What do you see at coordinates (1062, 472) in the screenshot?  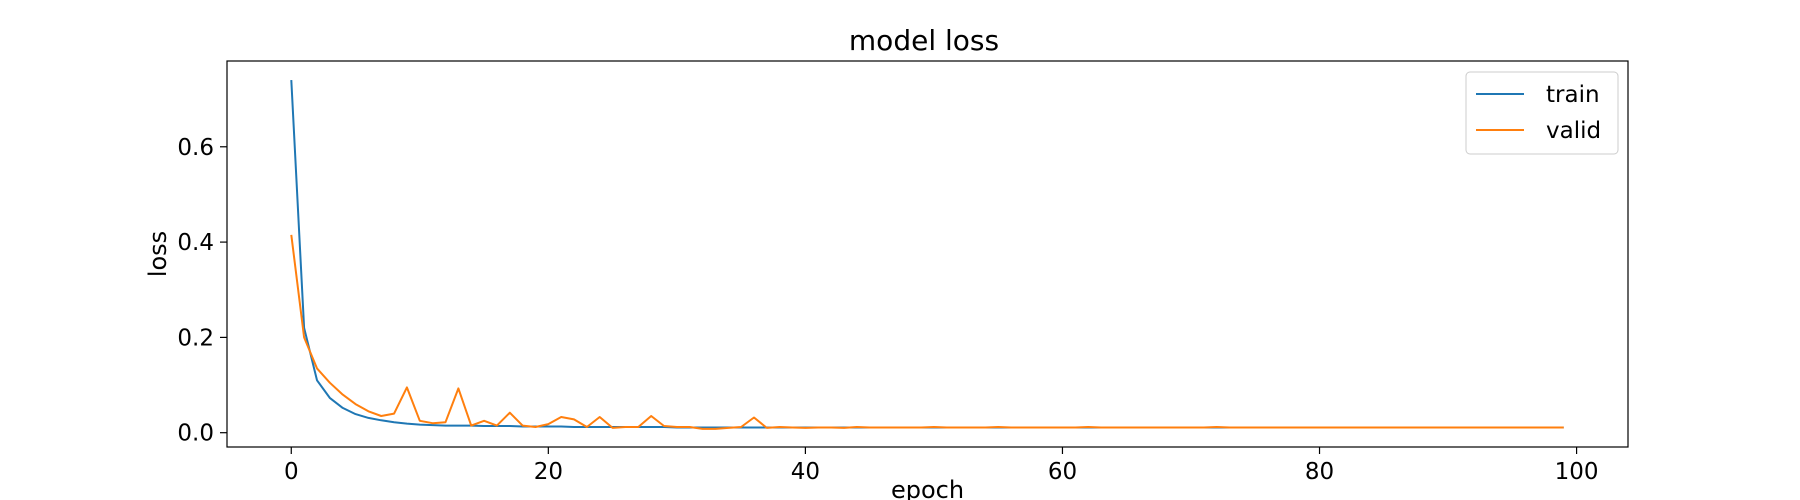 I see `x-tick-label: 60` at bounding box center [1062, 472].